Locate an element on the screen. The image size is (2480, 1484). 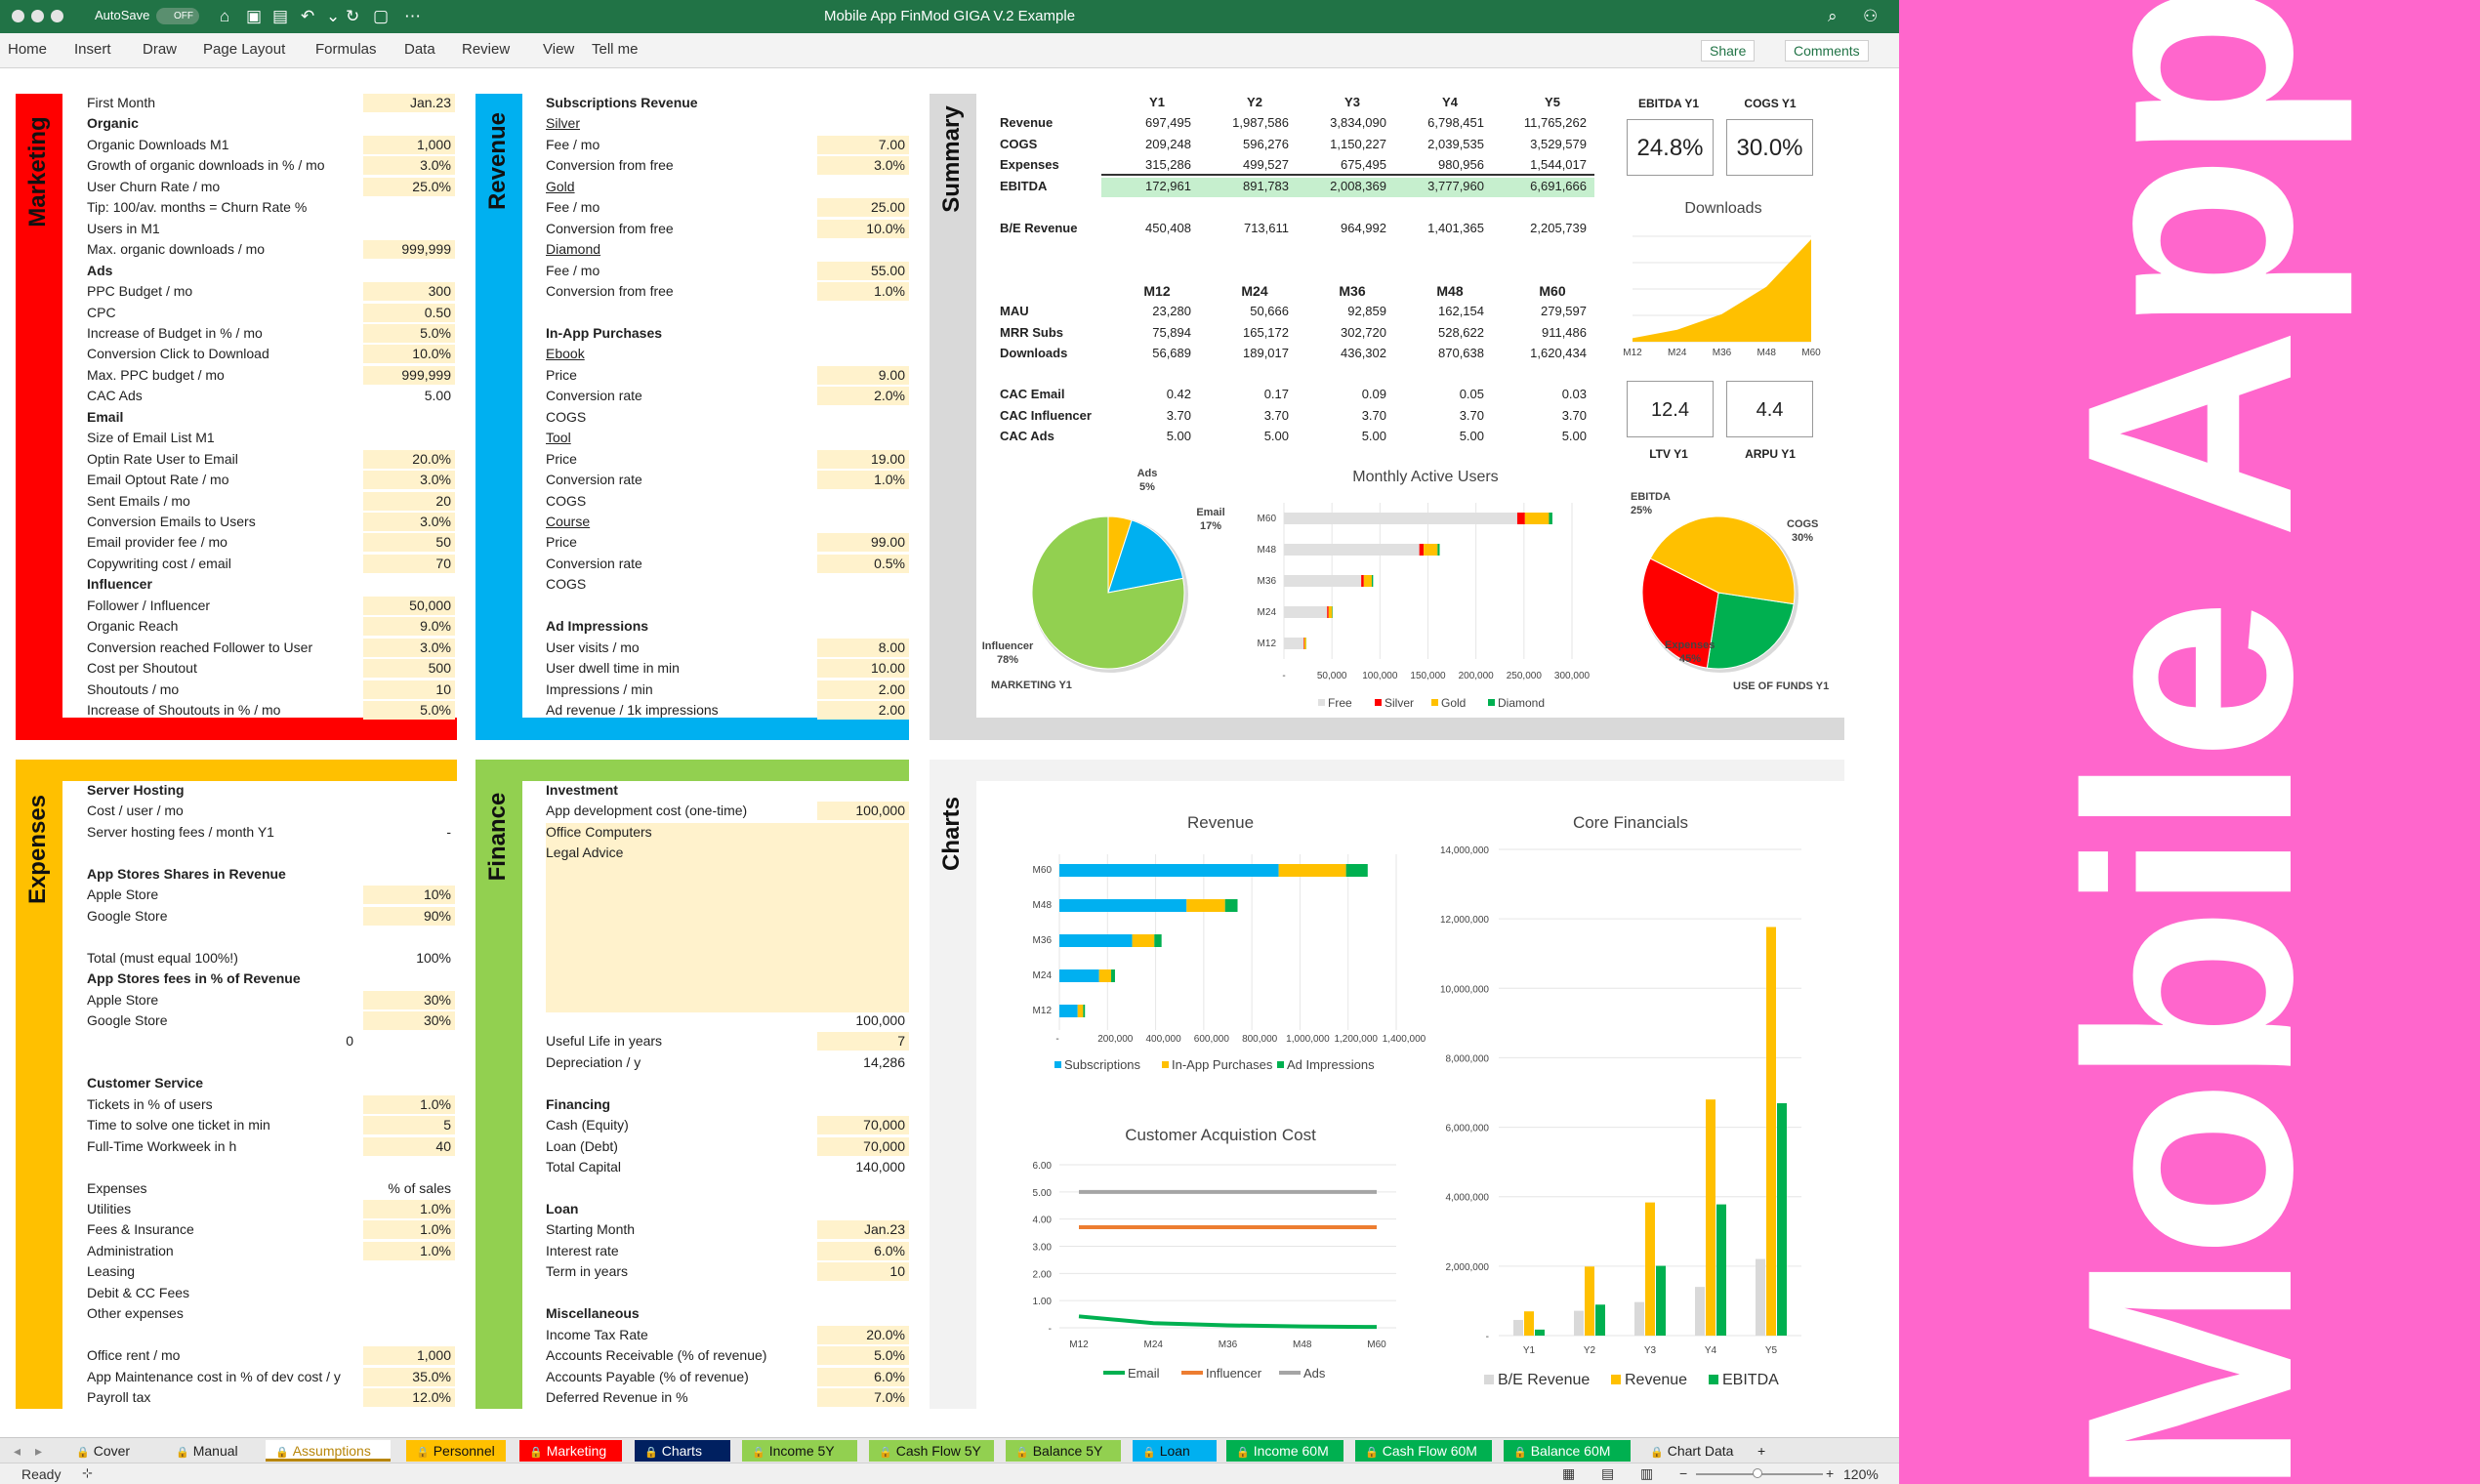
sheet-tab-balance-60m: 🔒 Balance 60M is located at coordinates (1567, 1451).